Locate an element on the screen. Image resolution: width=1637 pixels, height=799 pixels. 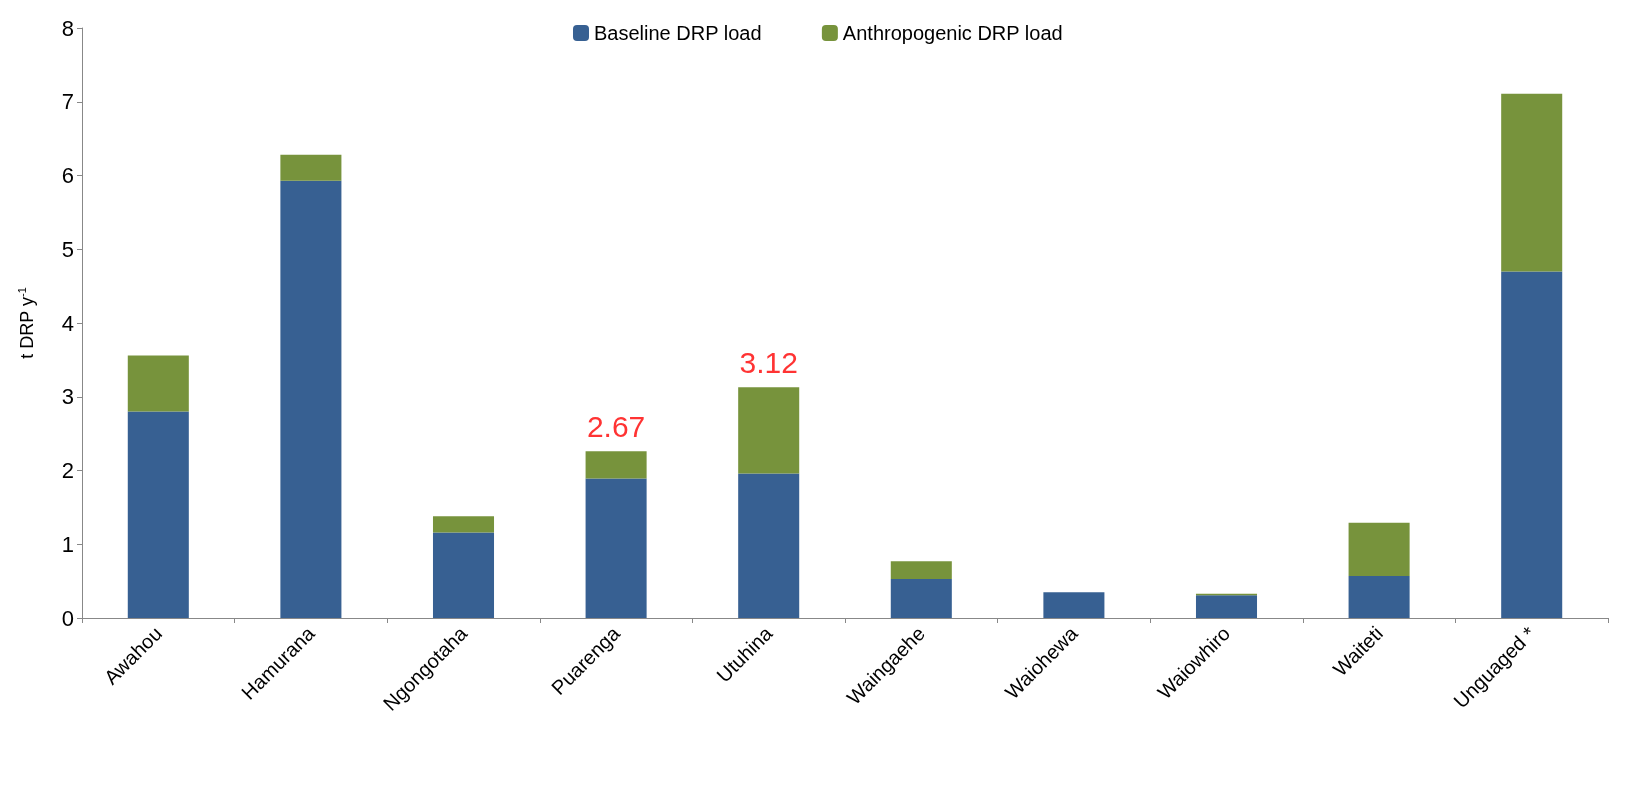
y-tick-label: 5 is located at coordinates (67, 249).